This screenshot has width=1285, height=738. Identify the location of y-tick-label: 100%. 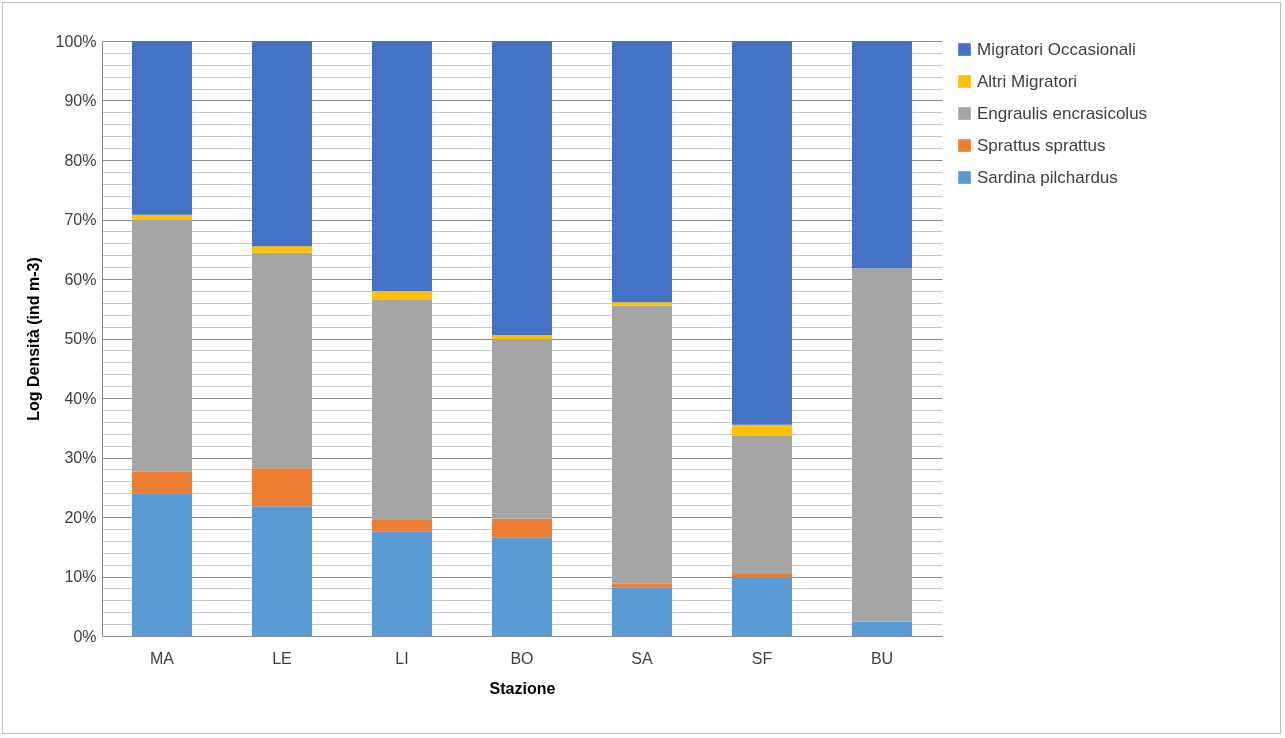
(76, 41).